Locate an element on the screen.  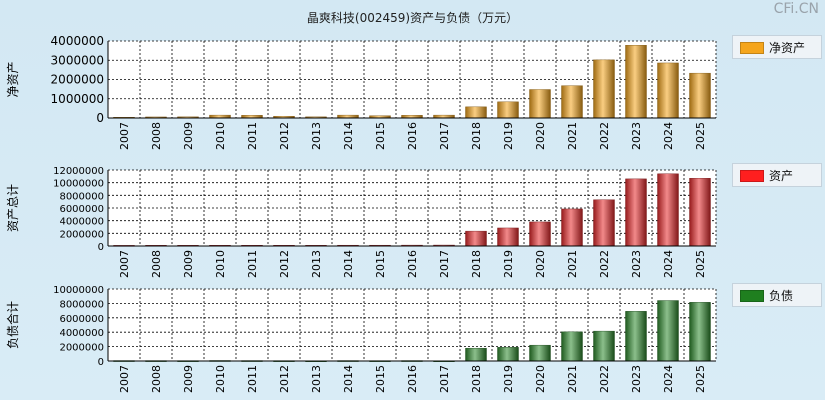
y-axis-label: 负债合计 is located at coordinates (12, 325).